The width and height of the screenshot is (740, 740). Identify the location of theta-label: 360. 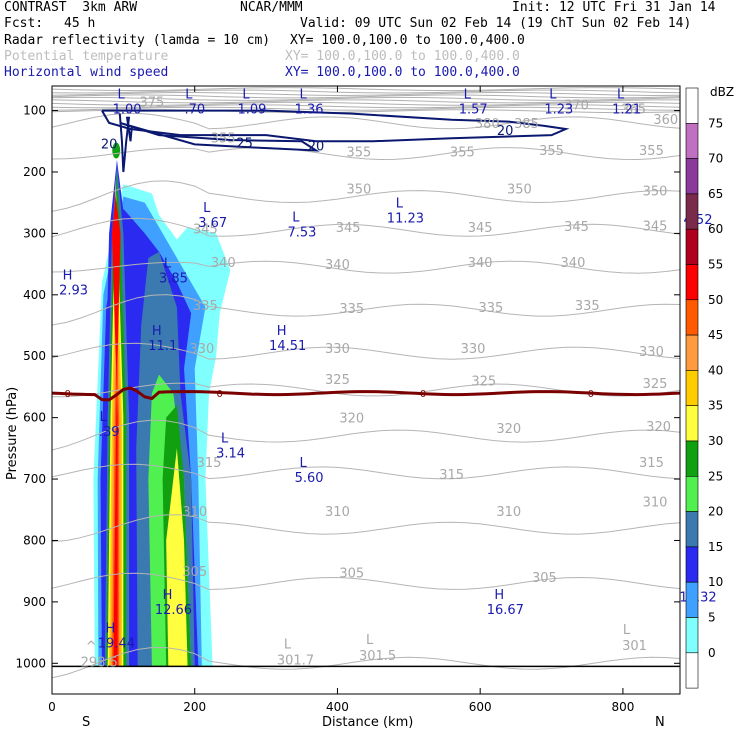
(665, 120).